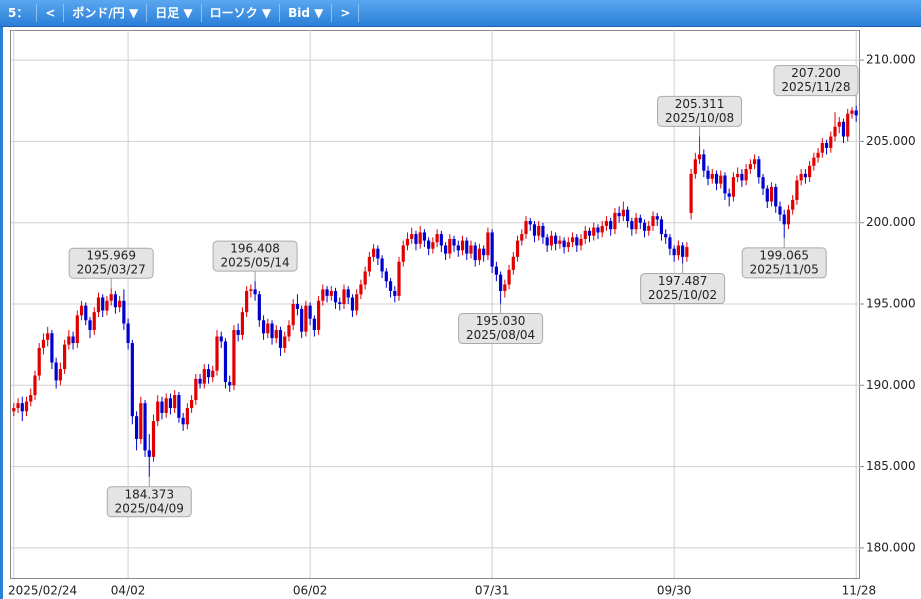  What do you see at coordinates (500, 335) in the screenshot?
I see `annotation-date: 2025/08/04` at bounding box center [500, 335].